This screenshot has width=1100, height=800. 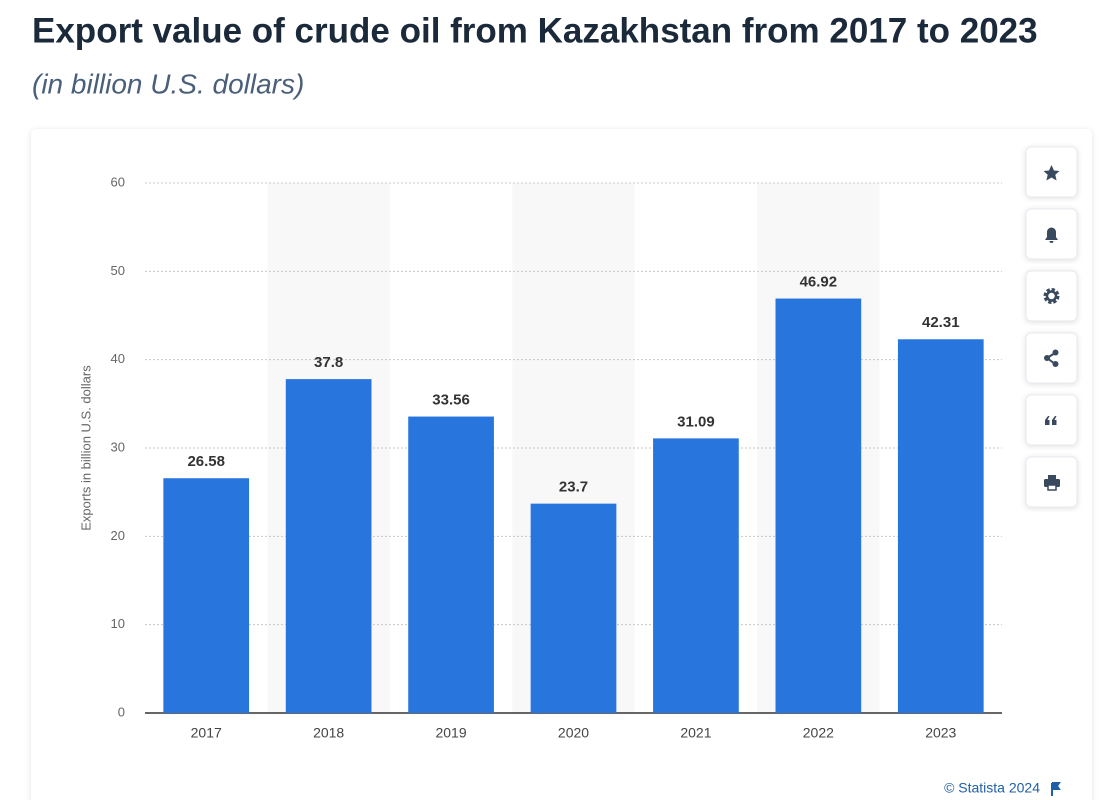 I want to click on x-tick-label: 2018, so click(x=328, y=733).